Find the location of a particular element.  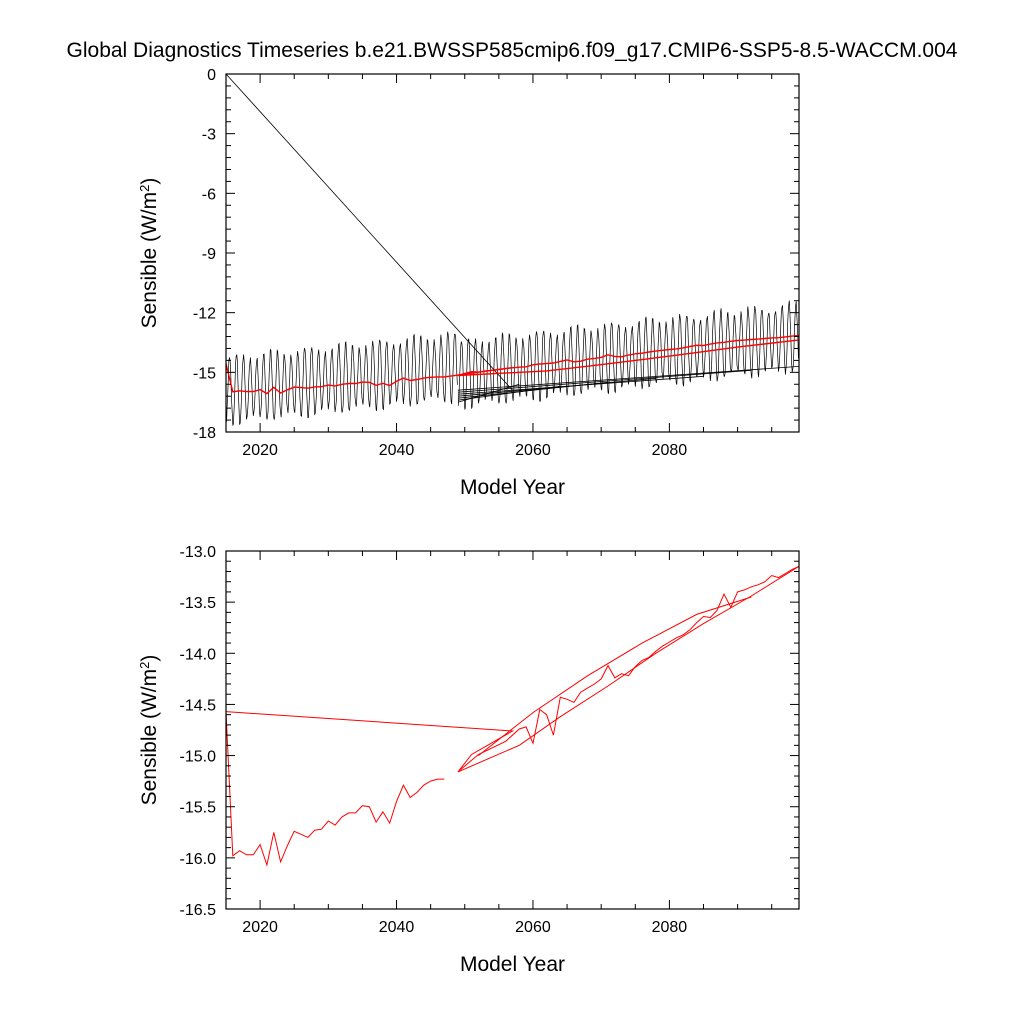

bottom-y-axis-label: Sensible (W/m2) is located at coordinates (149, 730).